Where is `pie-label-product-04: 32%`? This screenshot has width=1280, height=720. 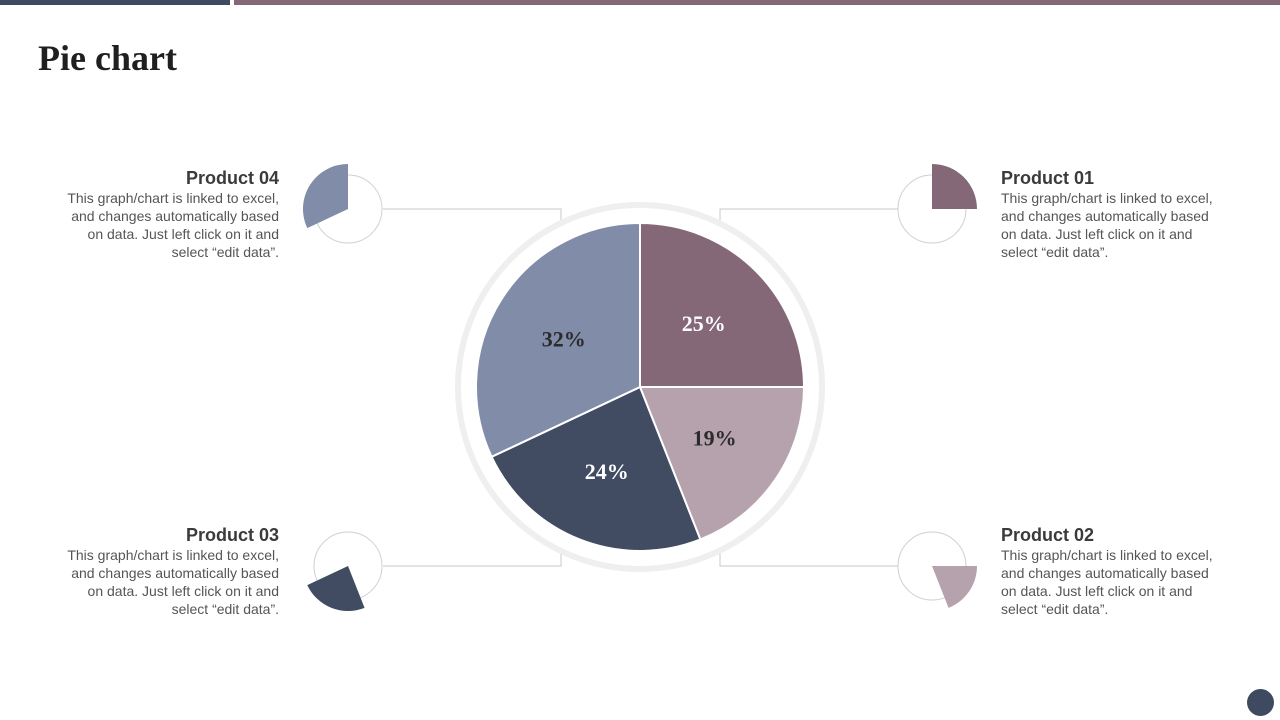 pie-label-product-04: 32% is located at coordinates (564, 339).